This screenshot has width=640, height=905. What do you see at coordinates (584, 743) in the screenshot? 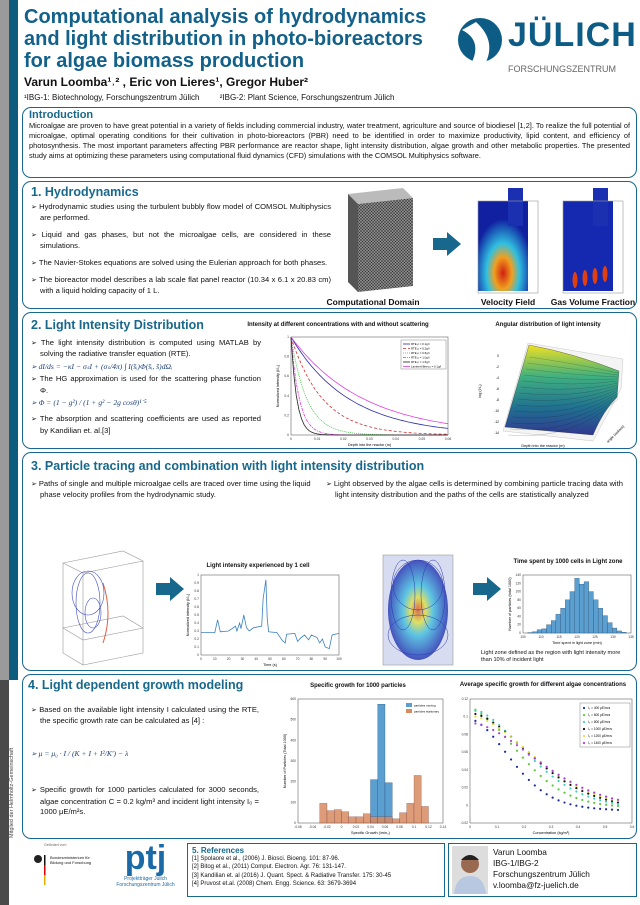
I see `legend-marker` at bounding box center [584, 743].